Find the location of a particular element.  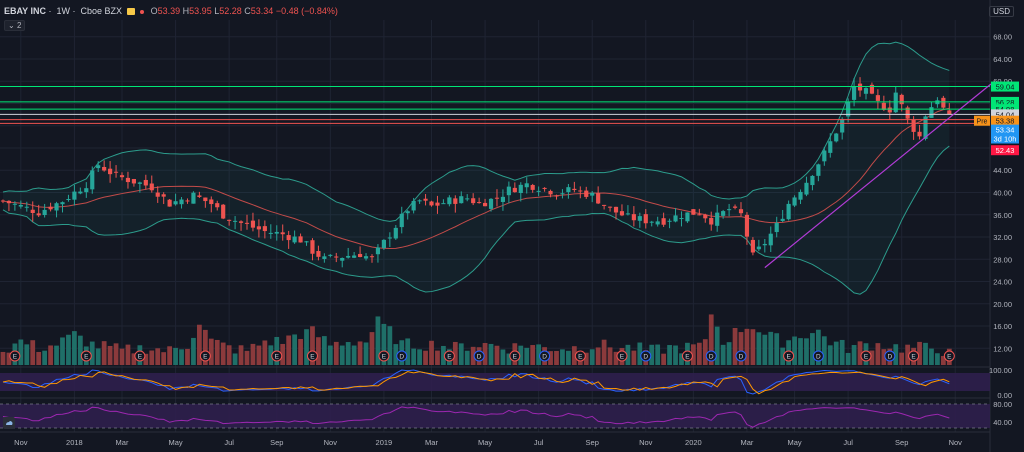

cloud-settings-icon is located at coordinates (9, 423).